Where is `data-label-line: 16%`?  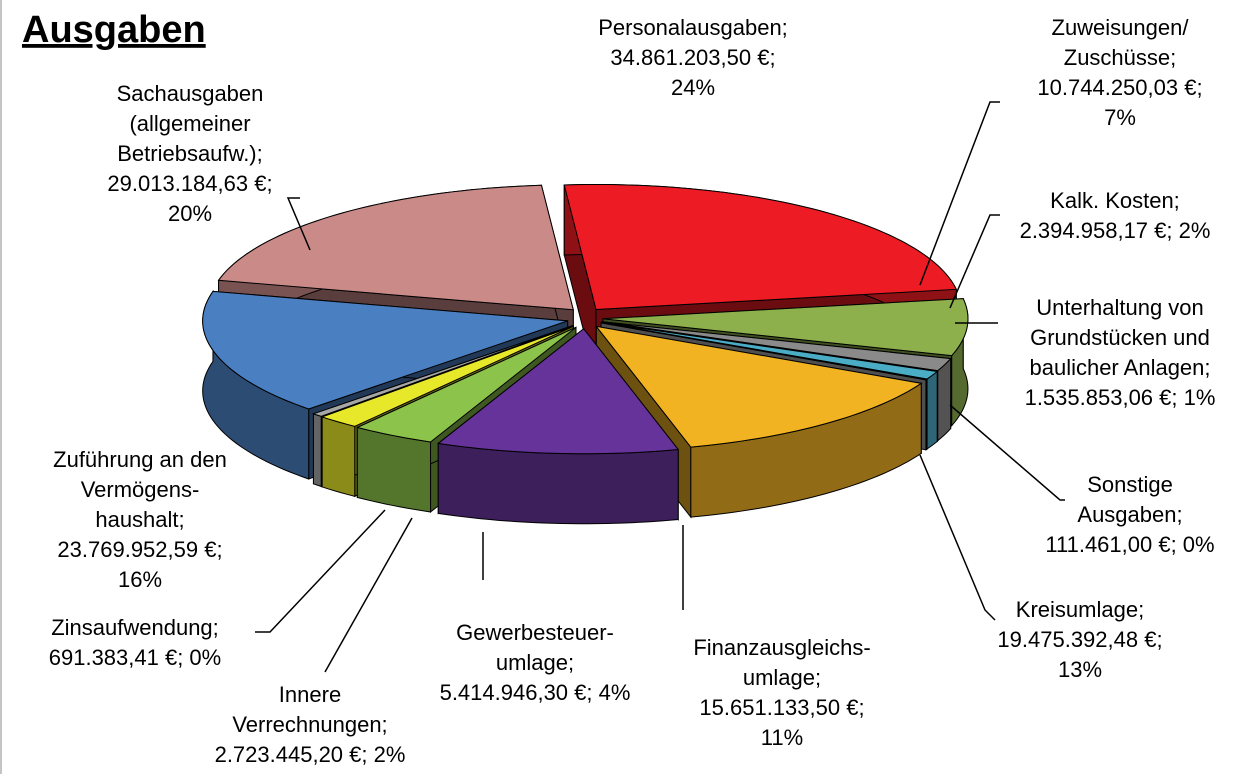
data-label-line: 16% is located at coordinates (140, 579).